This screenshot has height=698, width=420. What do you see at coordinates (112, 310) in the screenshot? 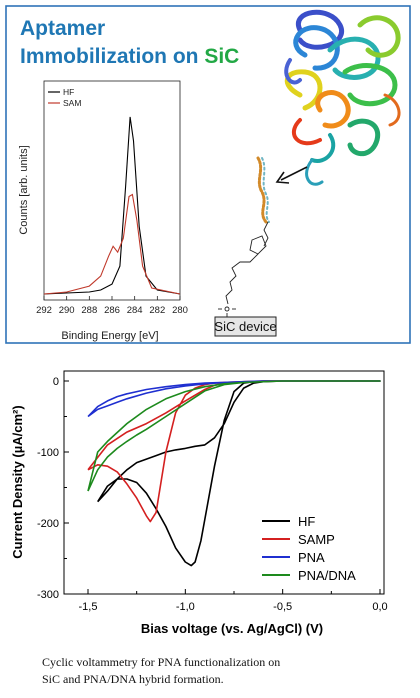
I see `xps-x-tick-label: 286` at bounding box center [112, 310].